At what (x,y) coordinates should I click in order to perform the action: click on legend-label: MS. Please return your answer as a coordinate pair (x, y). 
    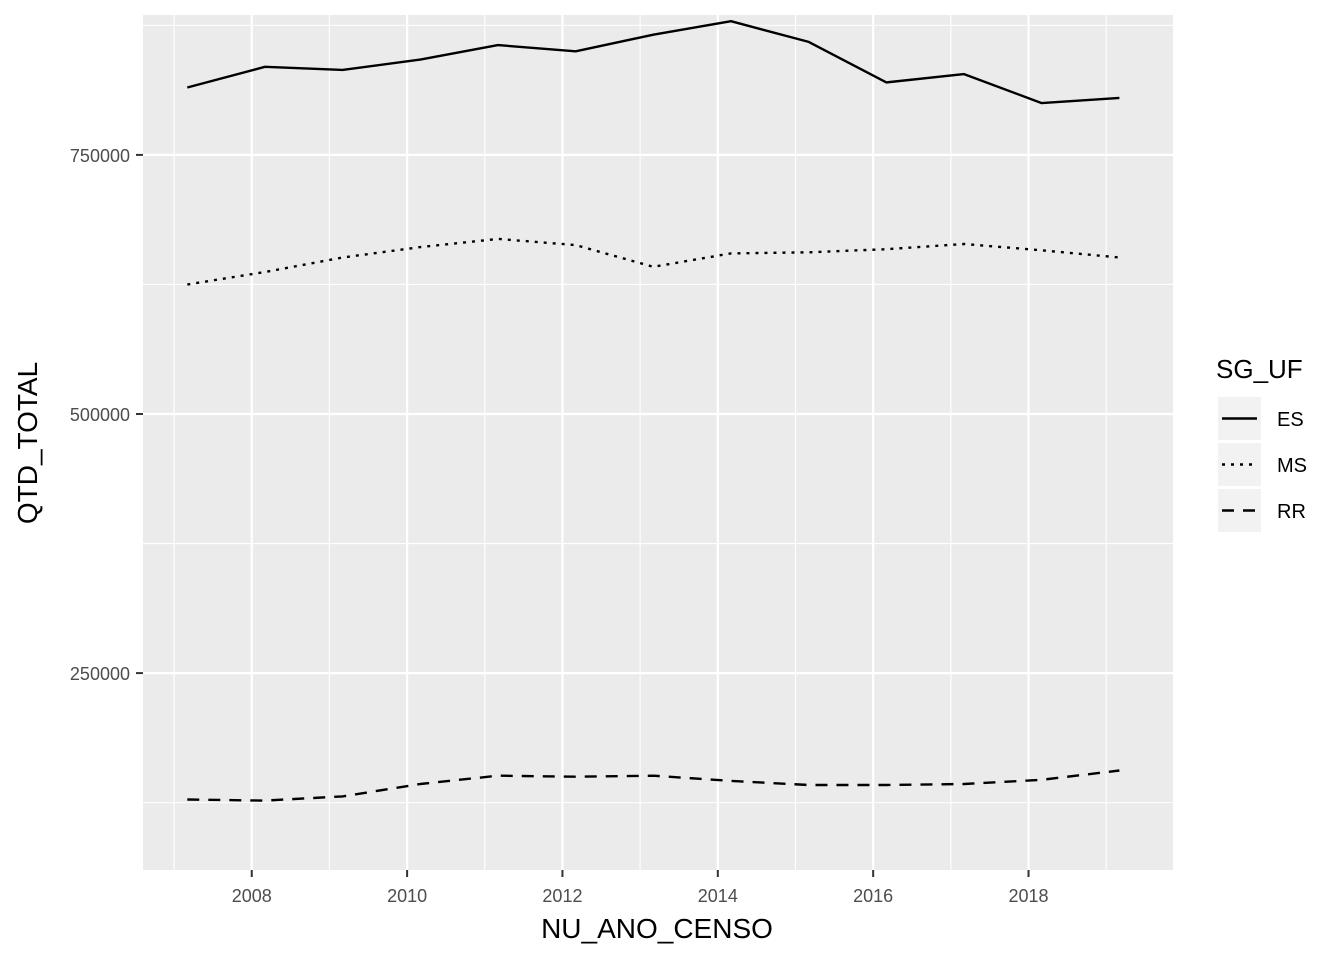
    Looking at the image, I should click on (1292, 466).